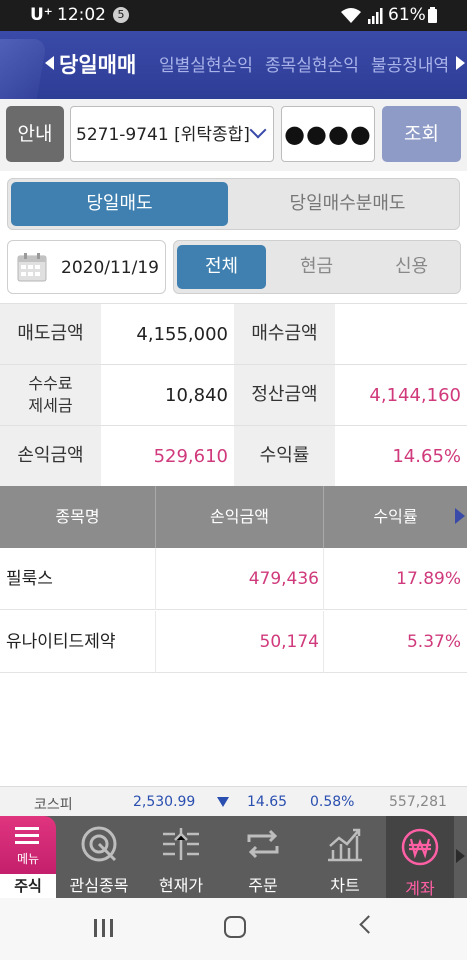 The image size is (467, 960). What do you see at coordinates (50, 383) in the screenshot?
I see `fee-label: 수수료` at bounding box center [50, 383].